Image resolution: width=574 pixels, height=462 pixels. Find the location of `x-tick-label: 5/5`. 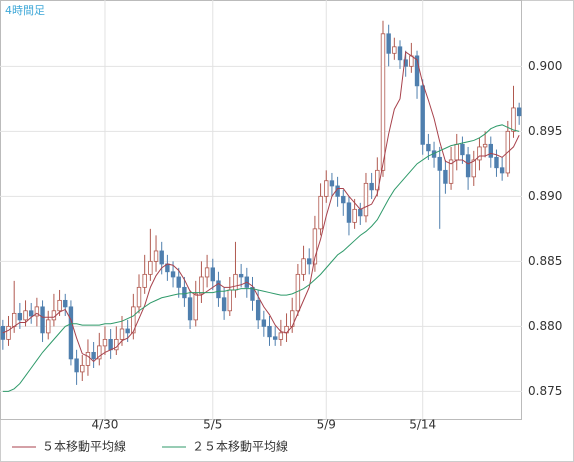

x-tick-label: 5/5 is located at coordinates (212, 425).